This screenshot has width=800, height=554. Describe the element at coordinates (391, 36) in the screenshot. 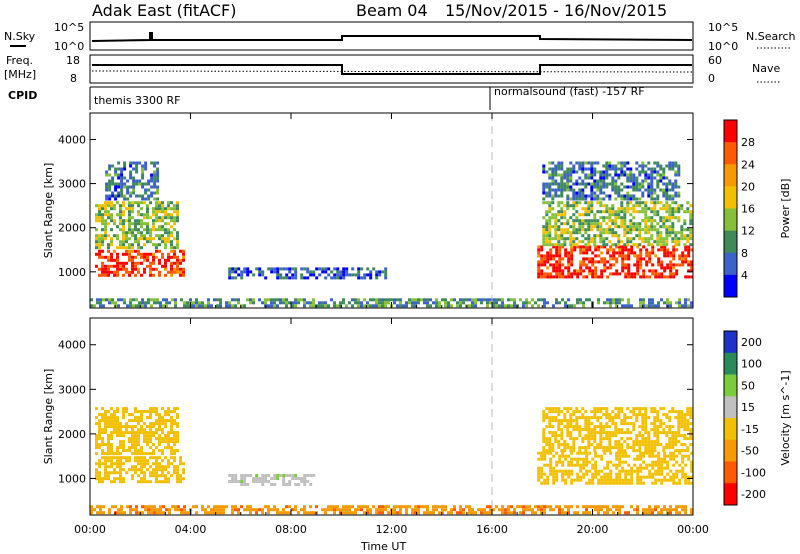

I see `nsky-strip` at that location.